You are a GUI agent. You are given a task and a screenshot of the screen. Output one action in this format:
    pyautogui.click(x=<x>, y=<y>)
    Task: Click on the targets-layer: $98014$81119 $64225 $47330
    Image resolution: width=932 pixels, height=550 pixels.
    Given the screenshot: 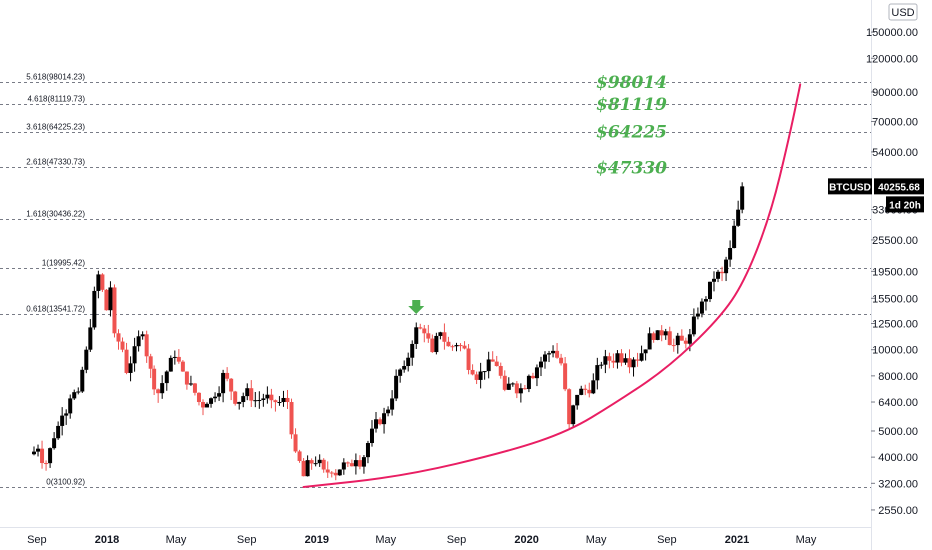 What is the action you would take?
    pyautogui.click(x=631, y=125)
    